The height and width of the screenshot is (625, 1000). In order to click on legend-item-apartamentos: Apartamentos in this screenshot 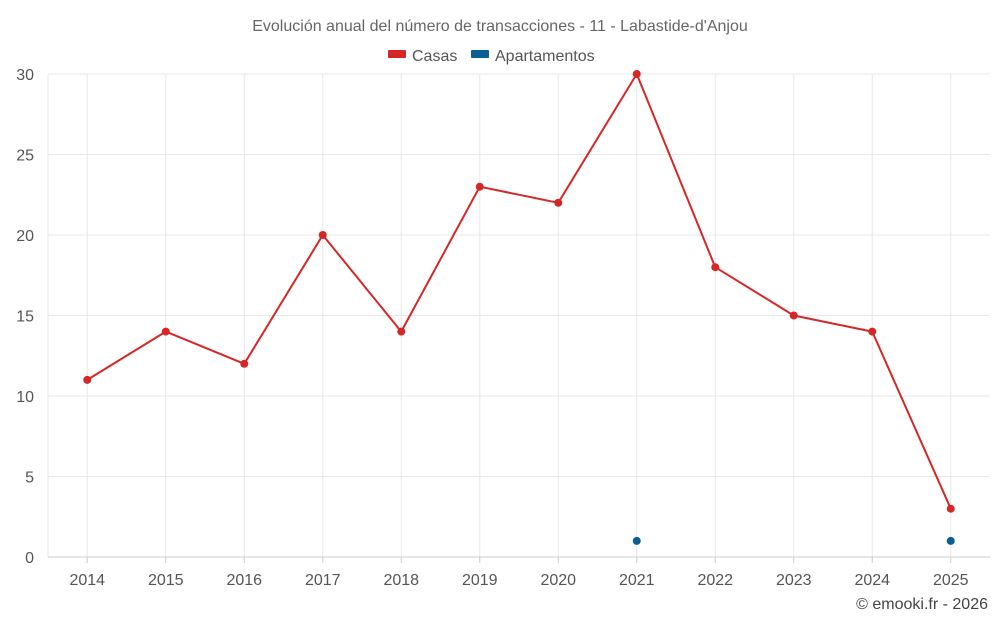, I will do `click(533, 56)`.